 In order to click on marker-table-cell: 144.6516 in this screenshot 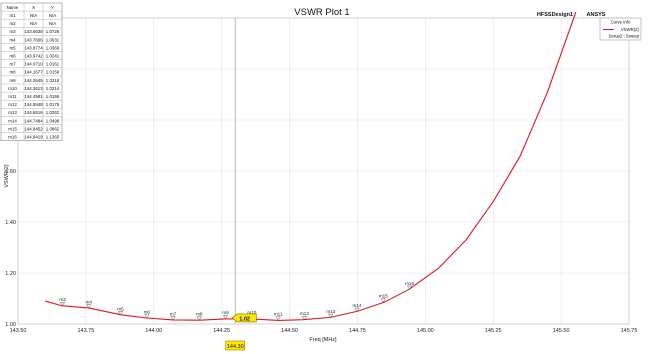, I will do `click(33, 112)`.